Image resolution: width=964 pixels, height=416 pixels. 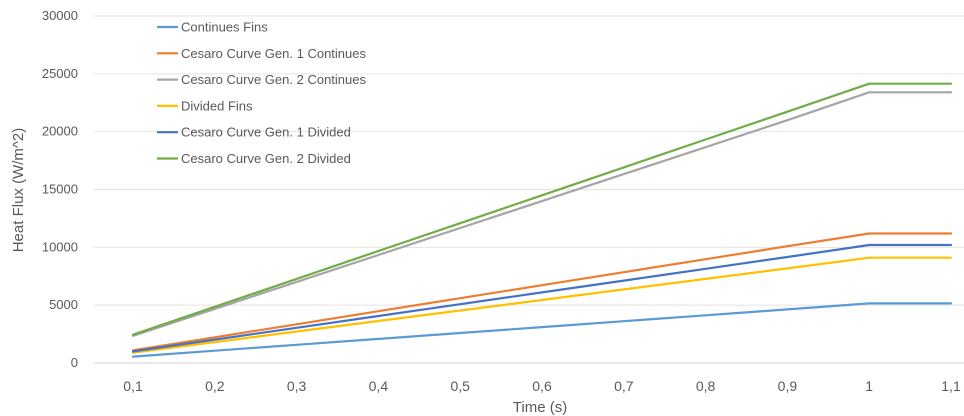 What do you see at coordinates (624, 386) in the screenshot?
I see `x-tick-label: 0,7` at bounding box center [624, 386].